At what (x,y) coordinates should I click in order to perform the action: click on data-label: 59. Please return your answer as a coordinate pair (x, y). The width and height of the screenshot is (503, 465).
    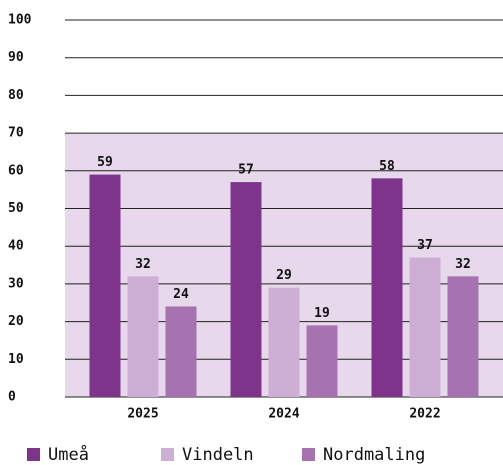
    Looking at the image, I should click on (105, 162).